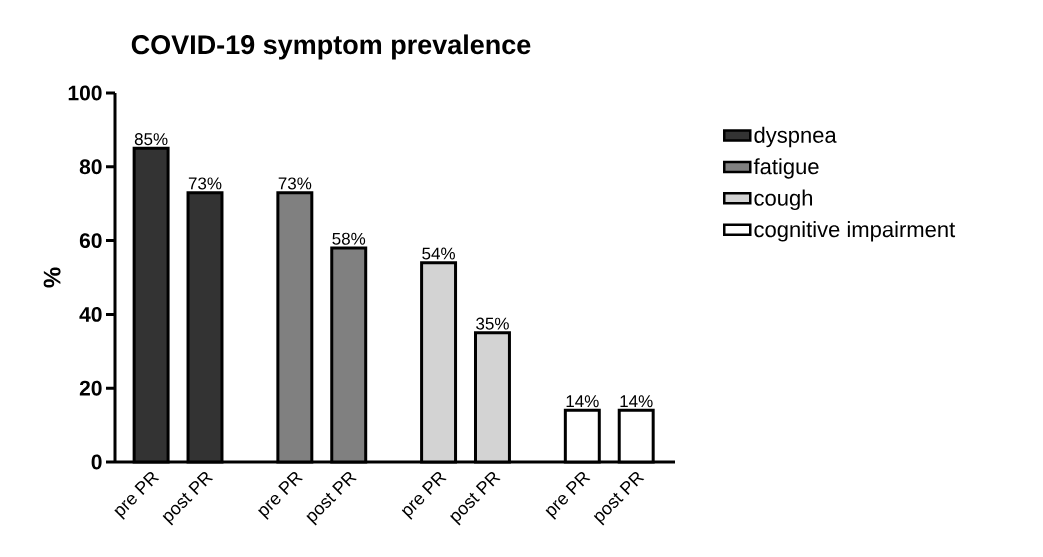  I want to click on legend-label: fatigue, so click(786, 168).